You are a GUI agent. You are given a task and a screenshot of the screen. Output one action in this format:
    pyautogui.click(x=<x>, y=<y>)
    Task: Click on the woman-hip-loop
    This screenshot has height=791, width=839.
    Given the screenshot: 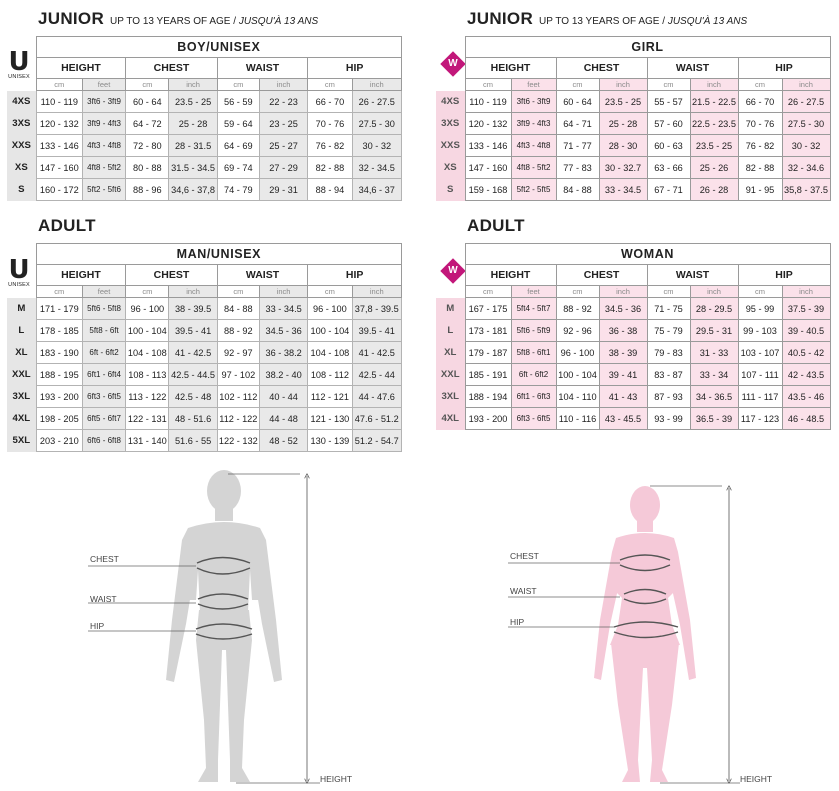 What is the action you would take?
    pyautogui.click(x=646, y=630)
    